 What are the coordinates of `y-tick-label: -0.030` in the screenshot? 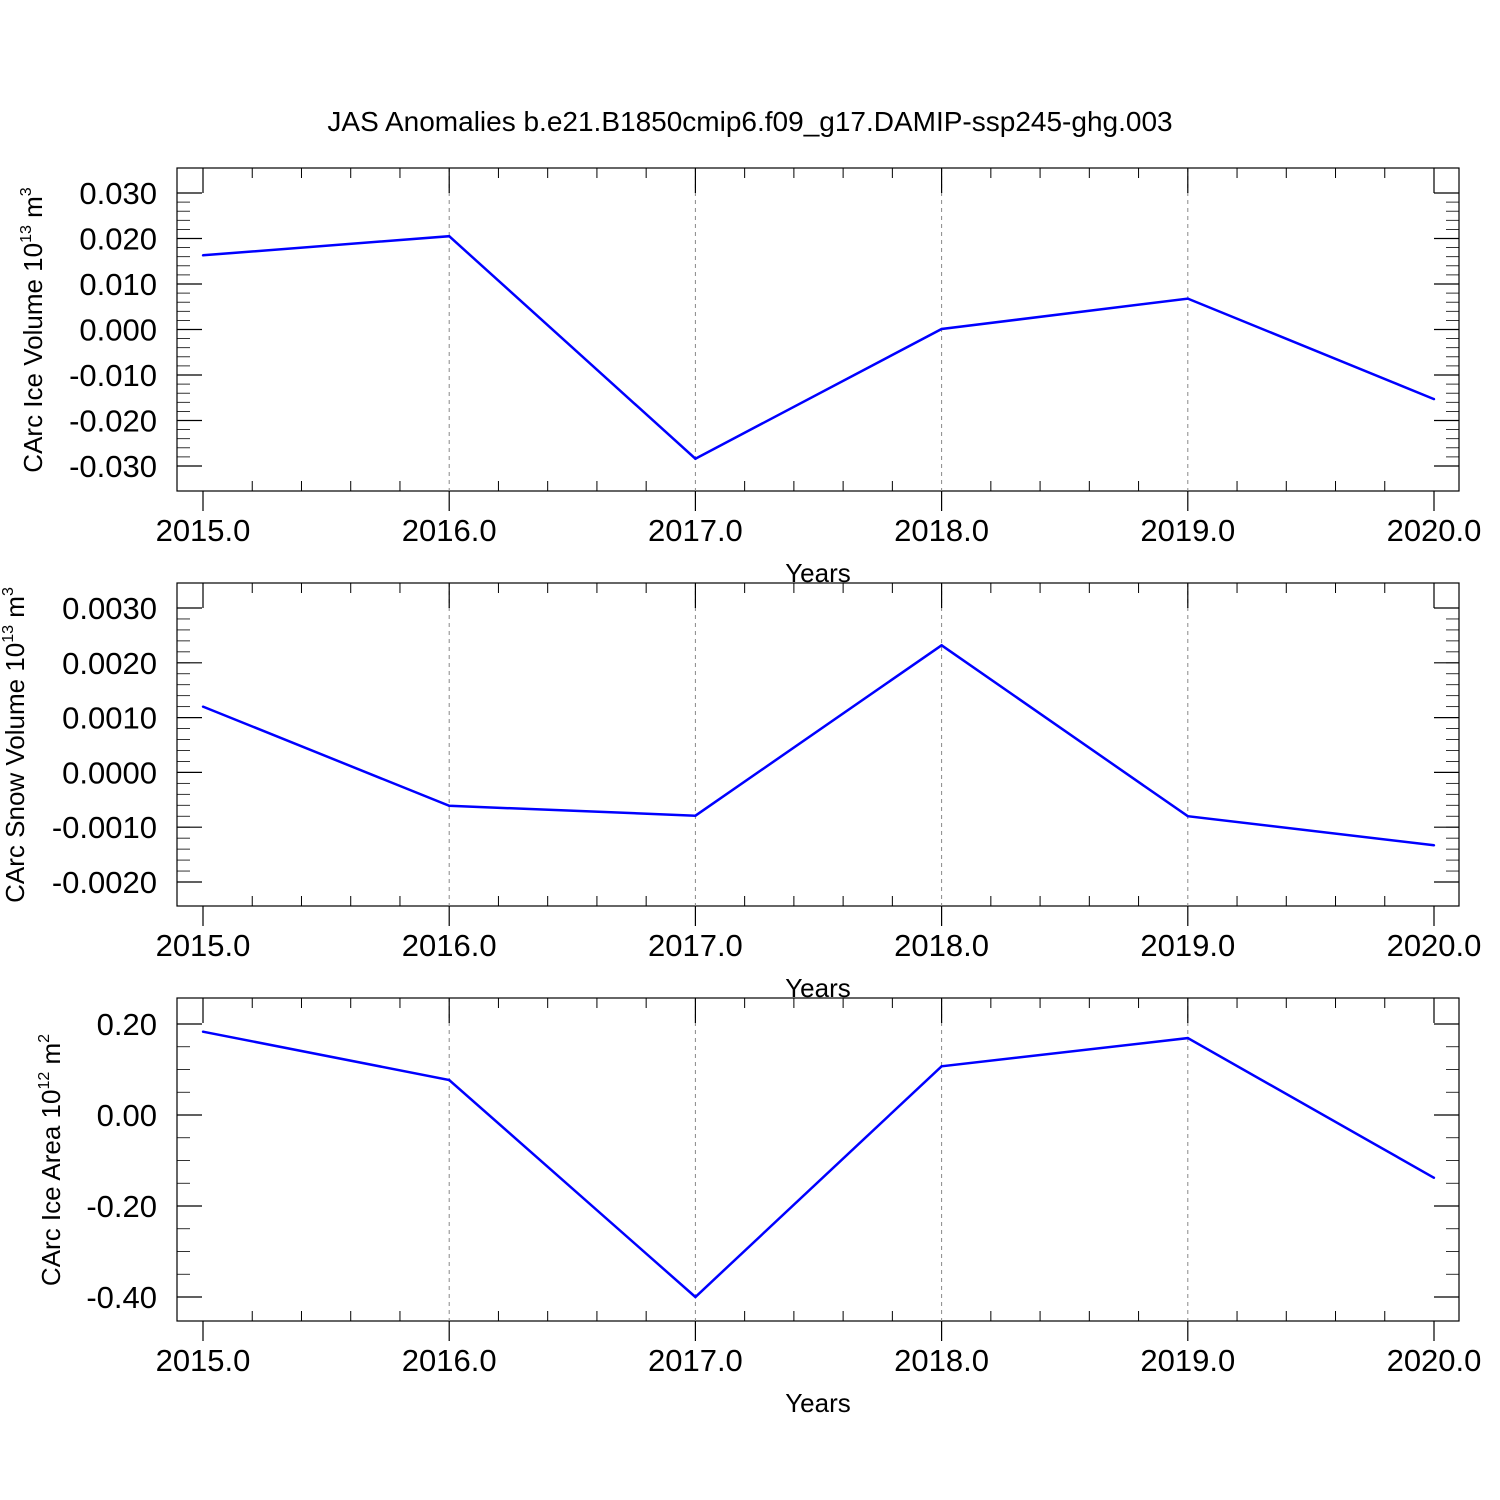 It's located at (113, 466).